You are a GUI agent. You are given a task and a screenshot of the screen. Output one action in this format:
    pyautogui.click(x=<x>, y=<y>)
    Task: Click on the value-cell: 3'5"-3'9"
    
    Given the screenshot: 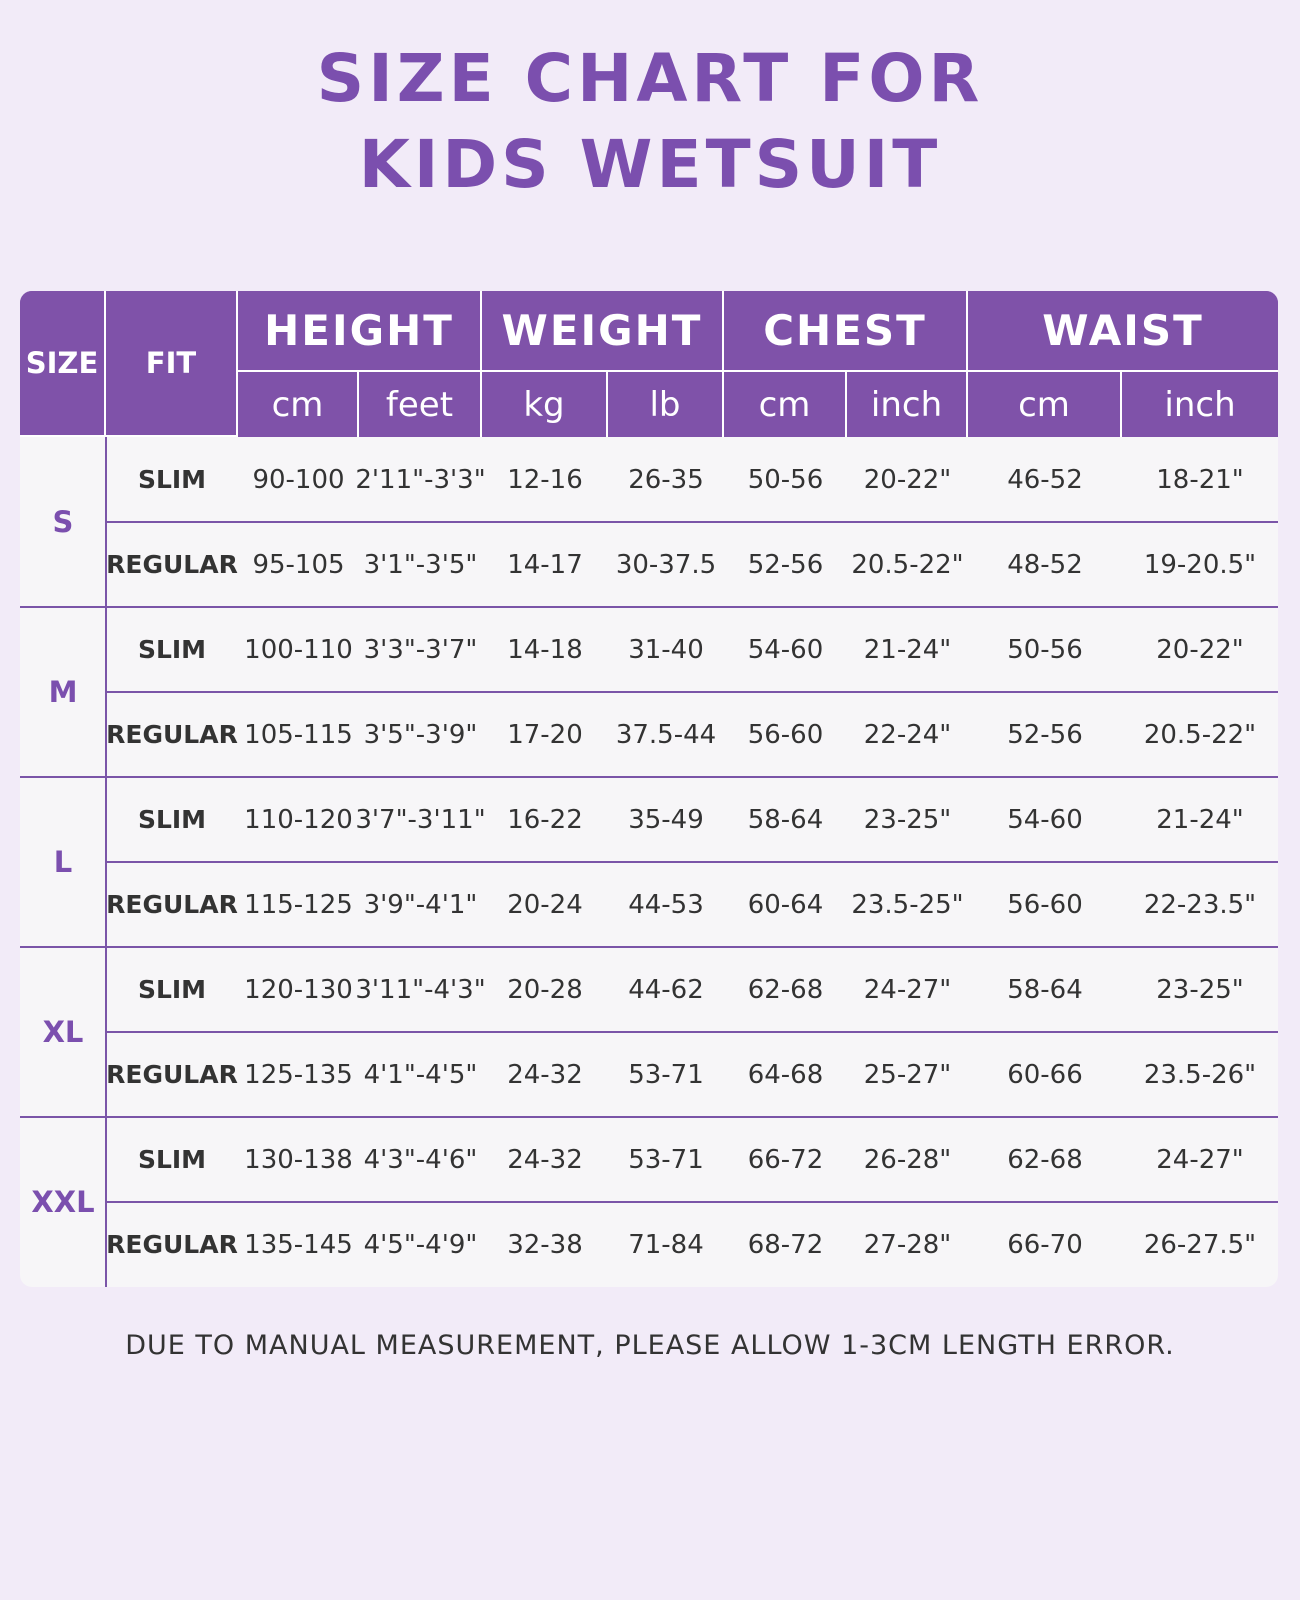 What is the action you would take?
    pyautogui.click(x=420, y=734)
    